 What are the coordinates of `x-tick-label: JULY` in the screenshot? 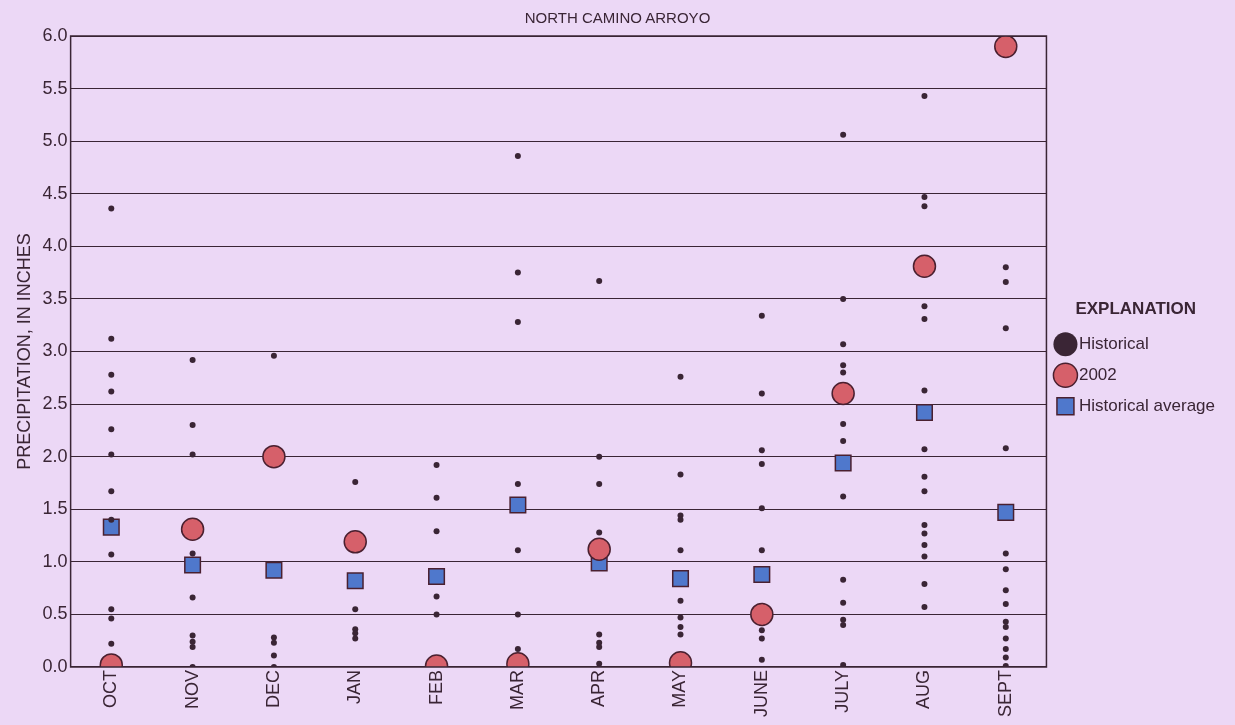 It's located at (842, 691).